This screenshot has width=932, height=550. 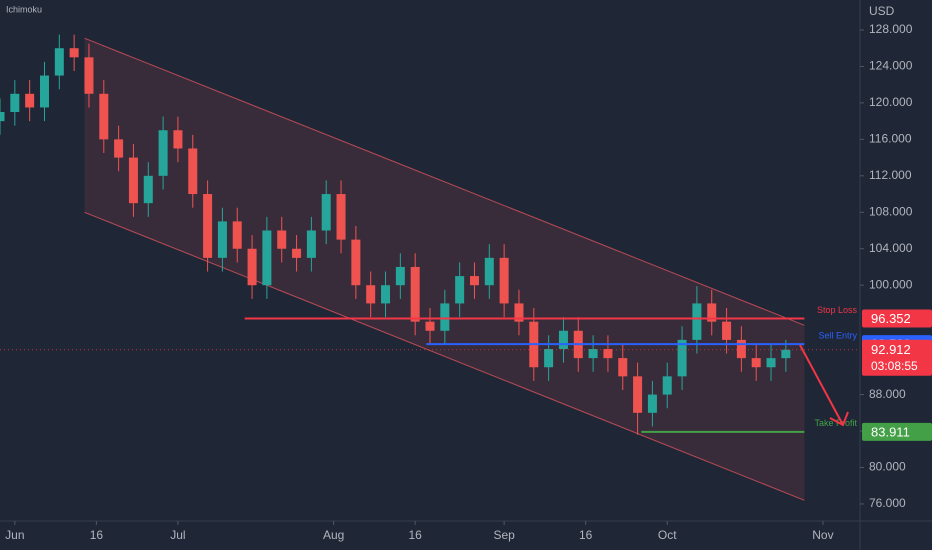 What do you see at coordinates (824, 385) in the screenshot?
I see `projection-arrow` at bounding box center [824, 385].